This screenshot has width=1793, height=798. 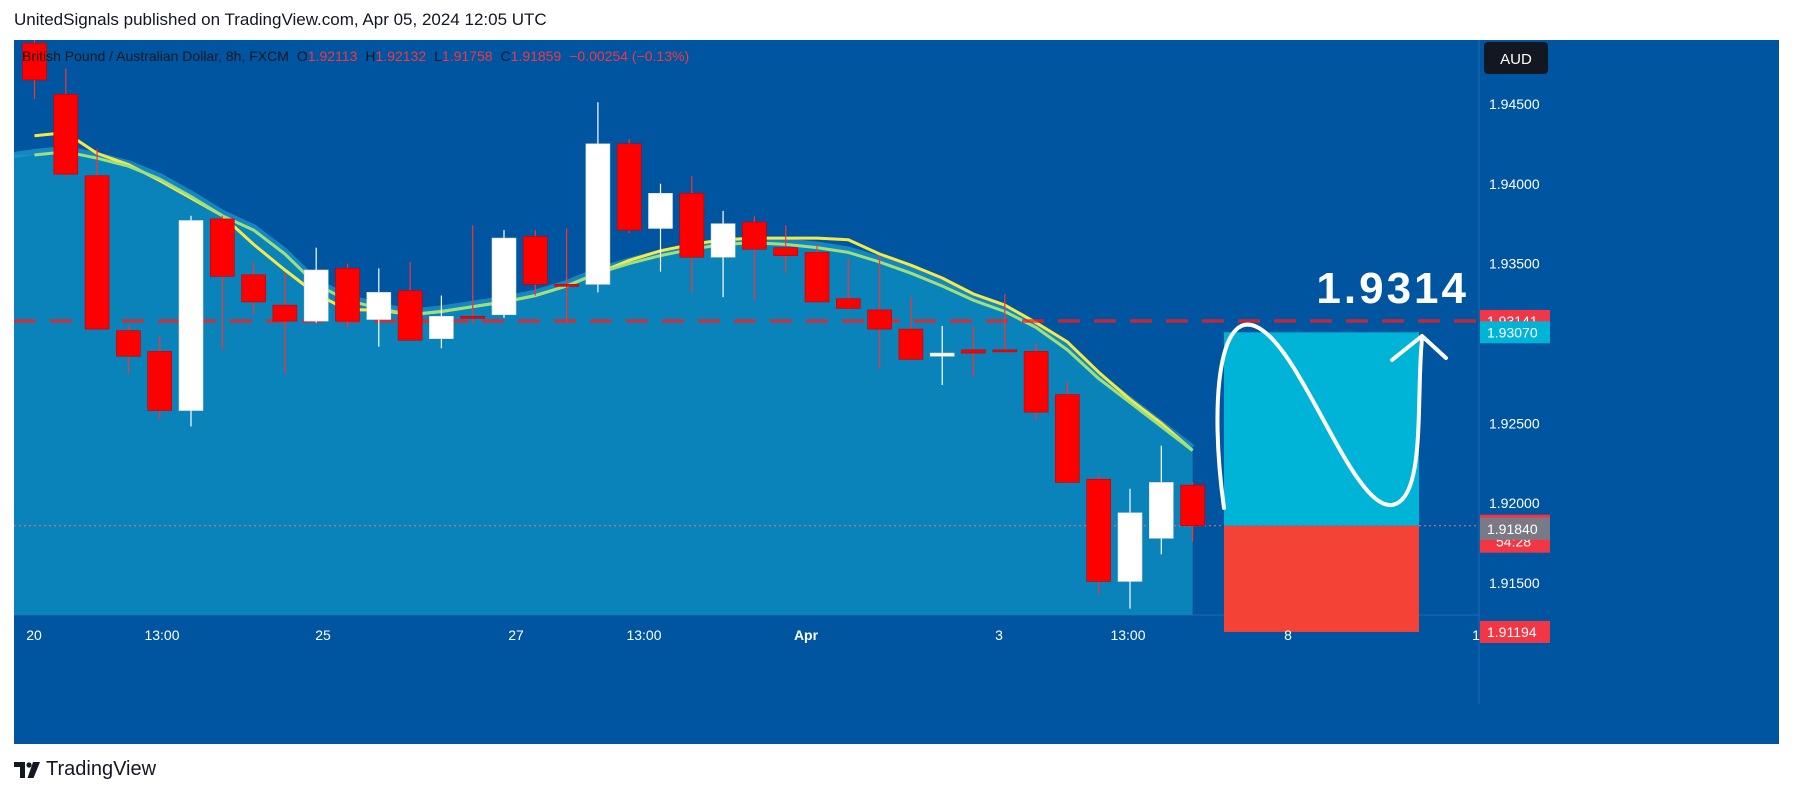 I want to click on price-tick-label: 1.92500, so click(x=1514, y=423).